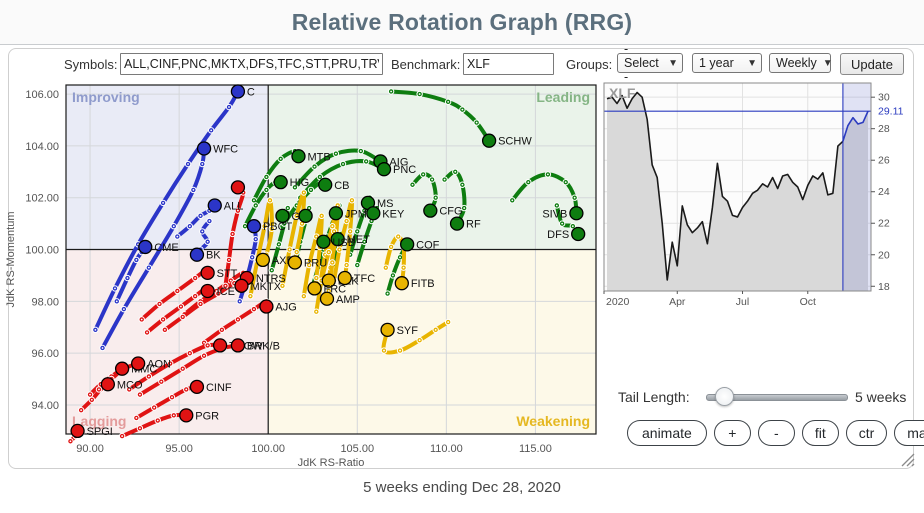 This screenshot has height=513, width=924. I want to click on rrg-label-SPGI: SPGI, so click(100, 432).